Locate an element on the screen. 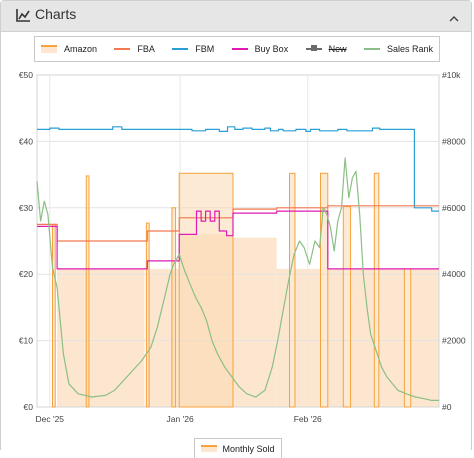 The height and width of the screenshot is (458, 474). legend-item-buy-box: Buy Box is located at coordinates (260, 49).